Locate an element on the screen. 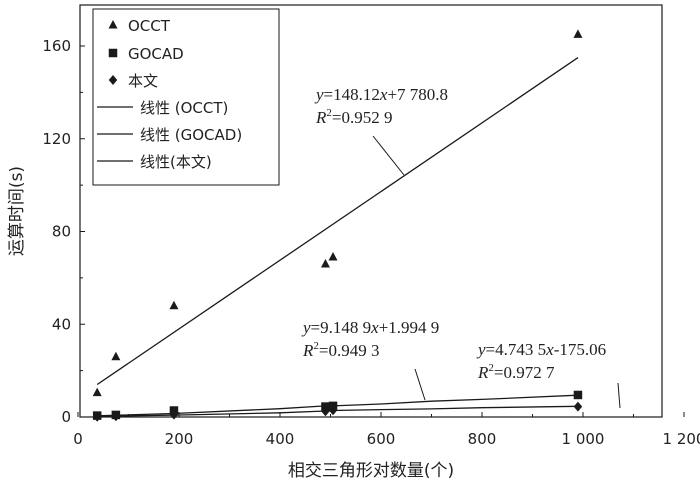 The width and height of the screenshot is (700, 488). equation-label: y=9.148 9x+1.994 9 is located at coordinates (370, 327).